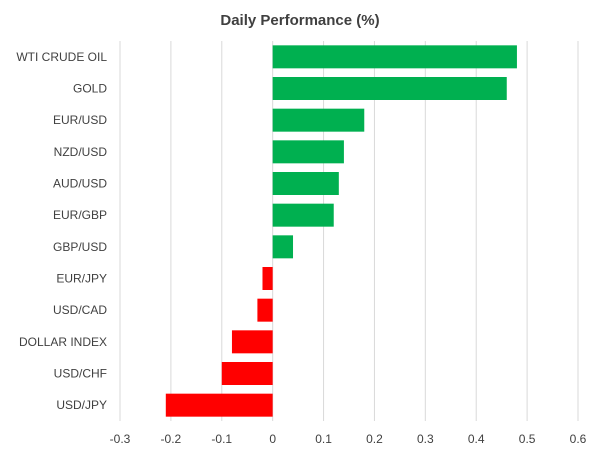 The width and height of the screenshot is (600, 458). Describe the element at coordinates (374, 439) in the screenshot. I see `x-tick-label: 0.2` at that location.